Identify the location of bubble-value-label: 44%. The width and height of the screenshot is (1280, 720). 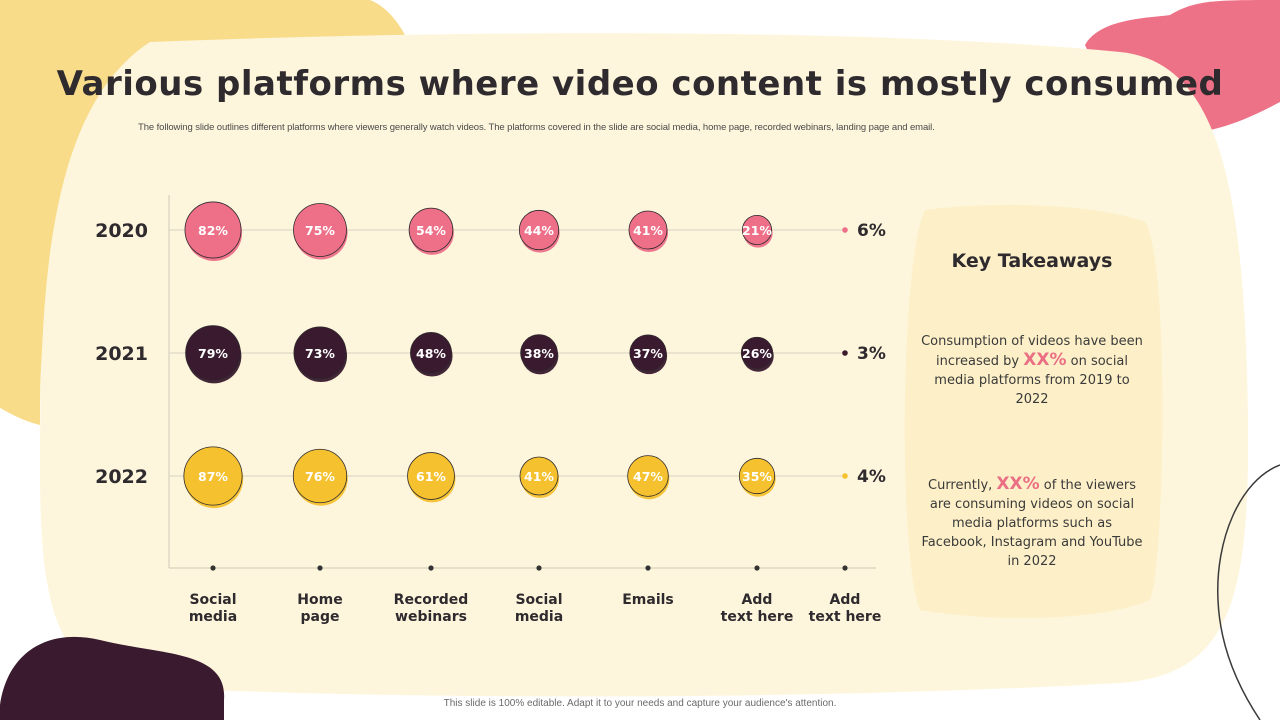
(539, 230).